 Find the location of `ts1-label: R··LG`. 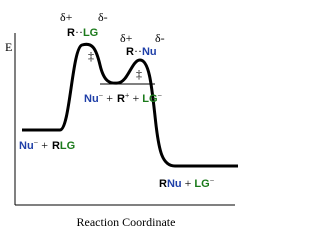

ts1-label: R··LG is located at coordinates (82, 32).